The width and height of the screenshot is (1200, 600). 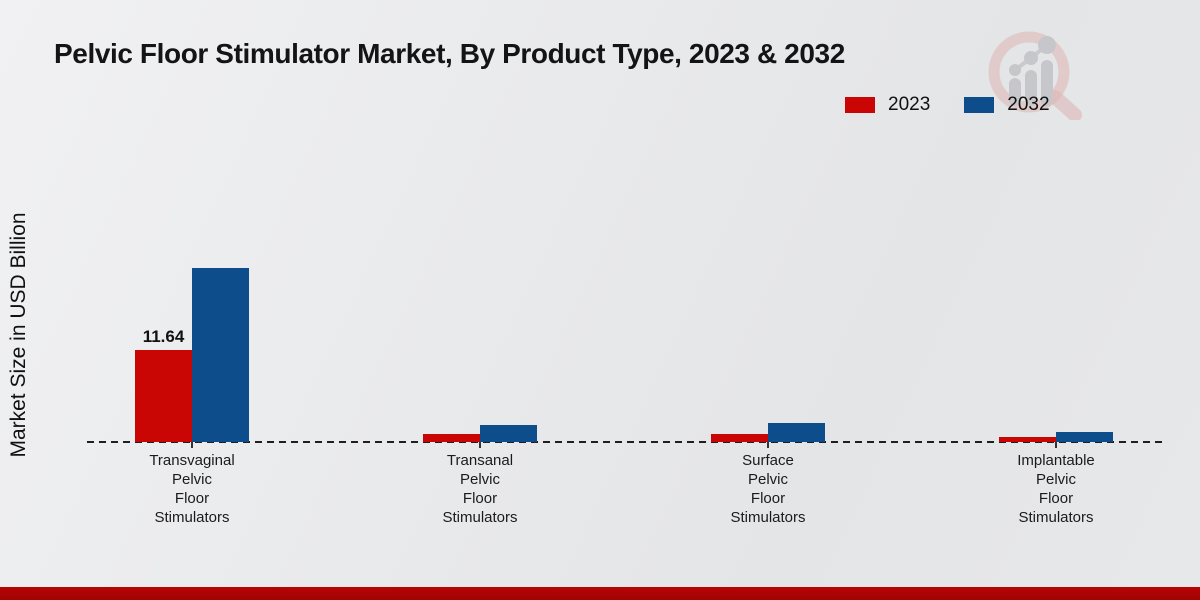 I want to click on legend: 2023 2032, so click(x=947, y=105).